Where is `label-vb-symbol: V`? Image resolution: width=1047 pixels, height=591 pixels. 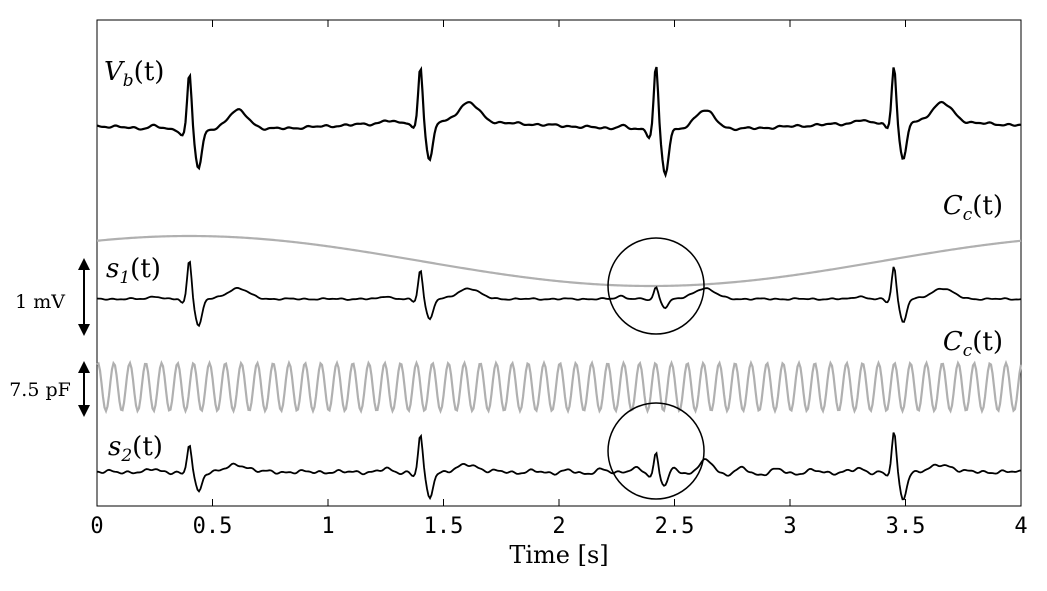 label-vb-symbol: V is located at coordinates (114, 72).